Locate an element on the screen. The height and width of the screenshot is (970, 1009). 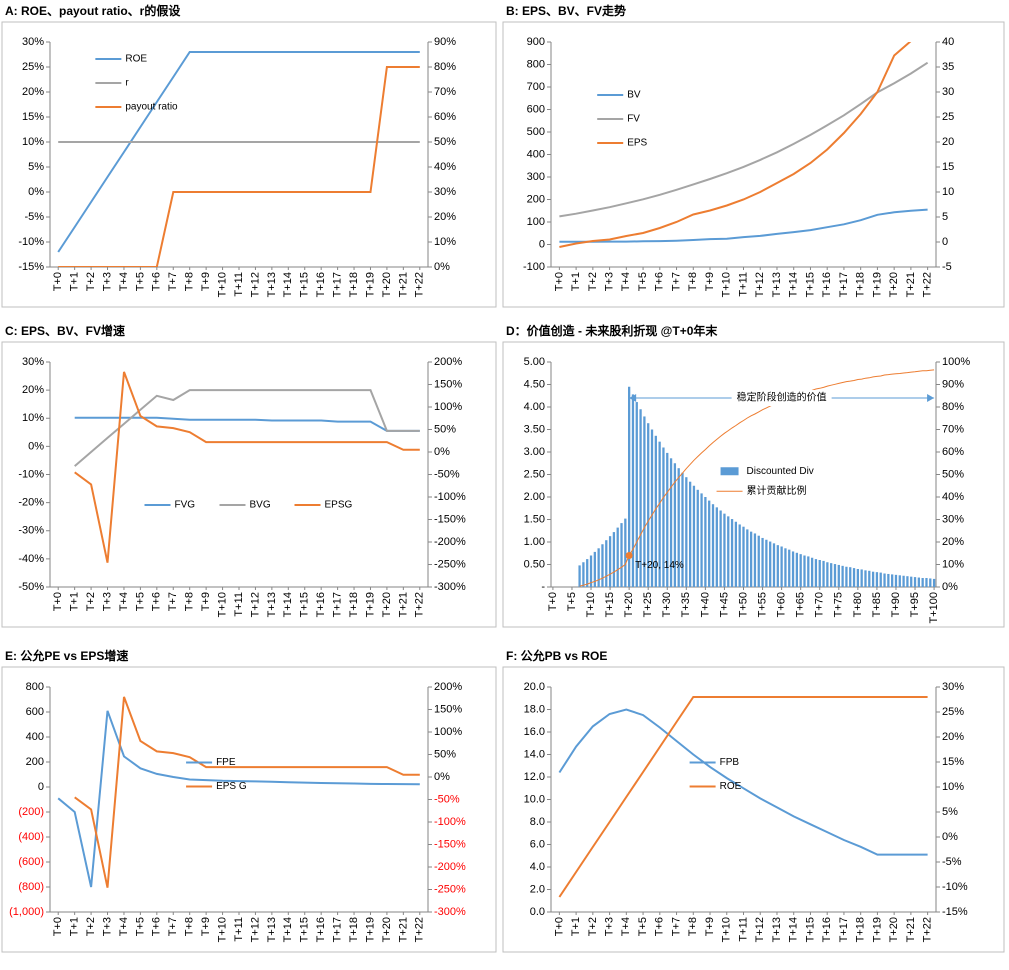
x-tick-label: T+22 is located at coordinates (928, 929).